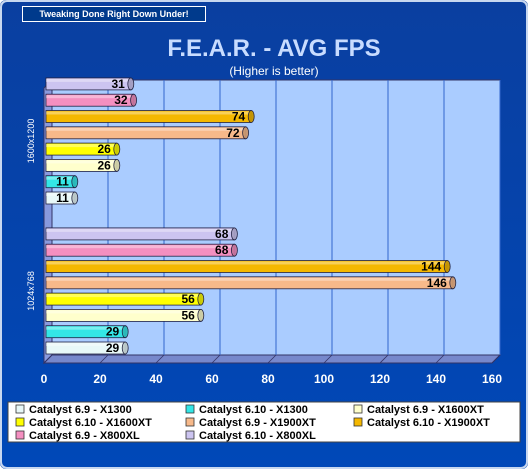 The width and height of the screenshot is (528, 474). Describe the element at coordinates (492, 379) in the screenshot. I see `x-tick-label: 160` at that location.